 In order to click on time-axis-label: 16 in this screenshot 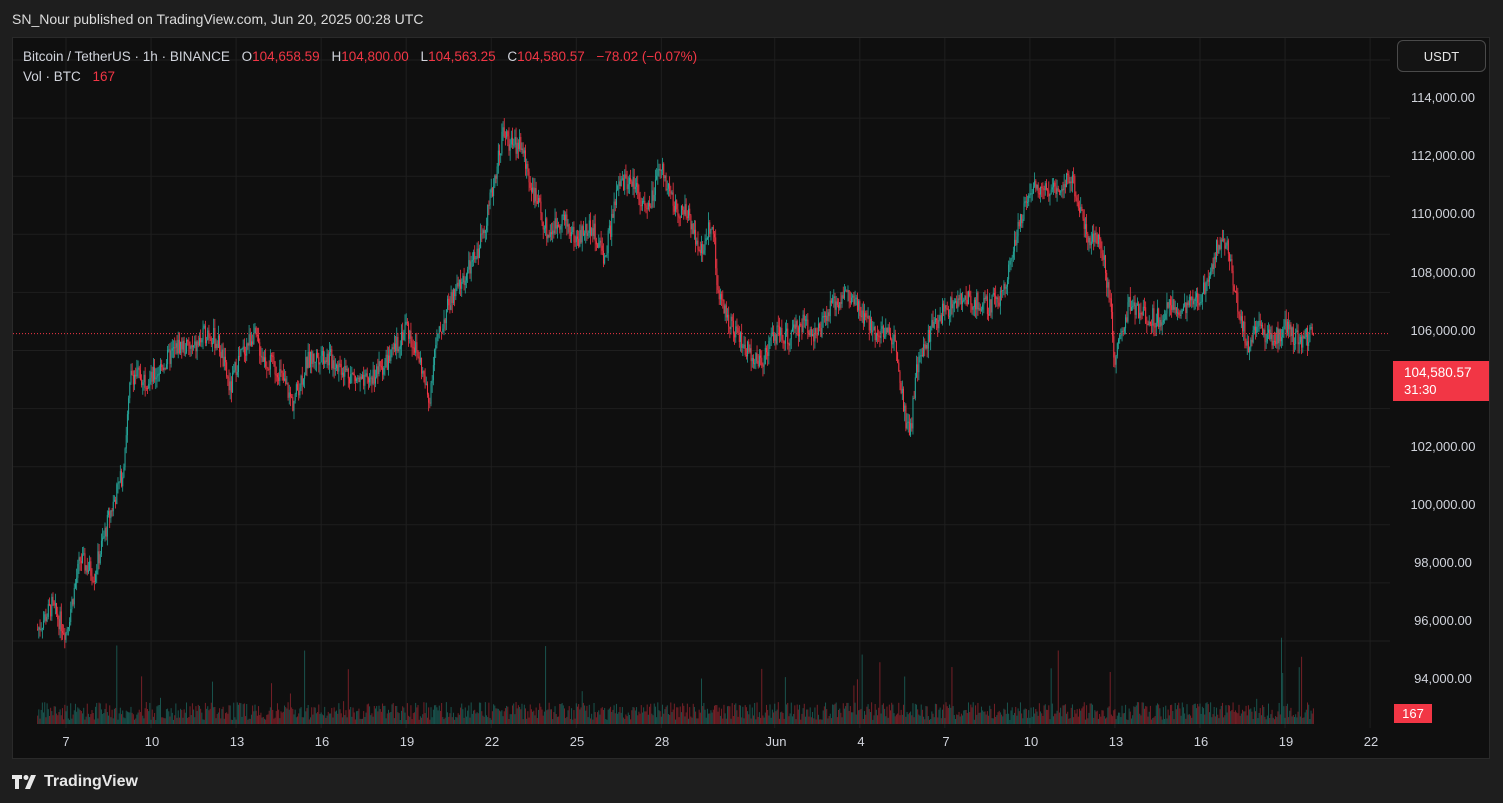, I will do `click(1201, 741)`.